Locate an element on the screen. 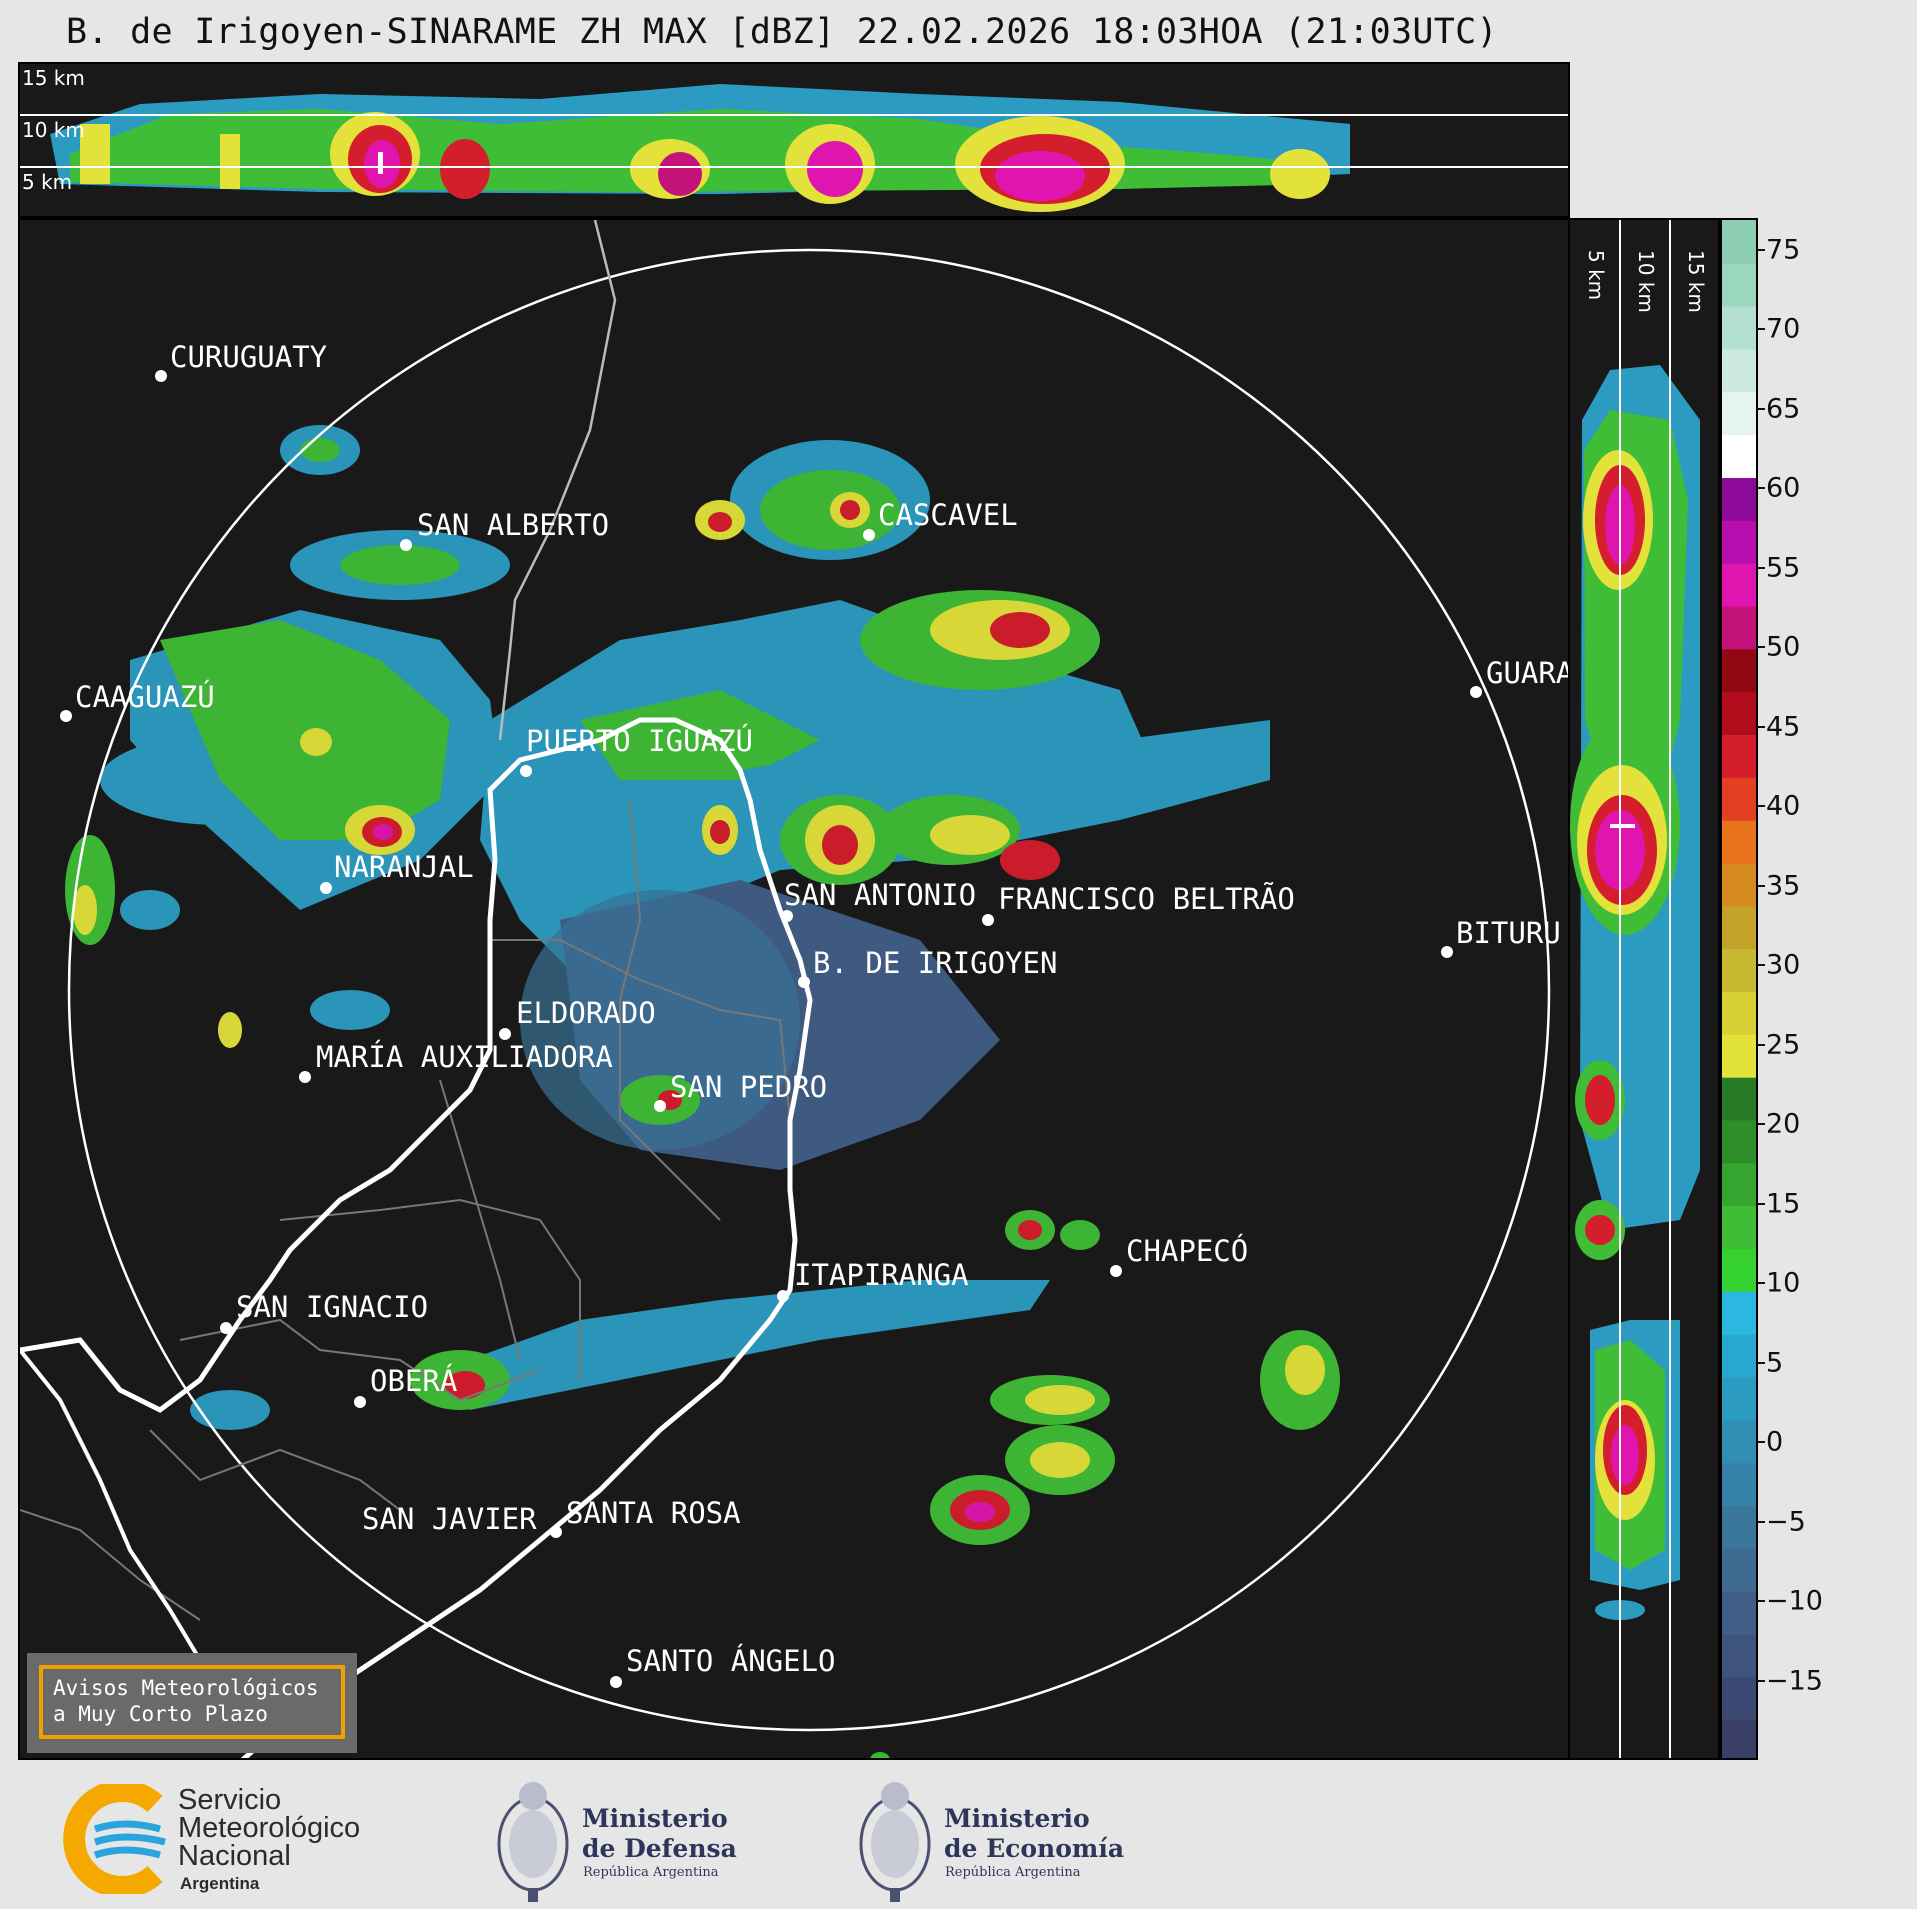 Image resolution: width=1917 pixels, height=1909 pixels. side-cross-section-image is located at coordinates (1635, 989).